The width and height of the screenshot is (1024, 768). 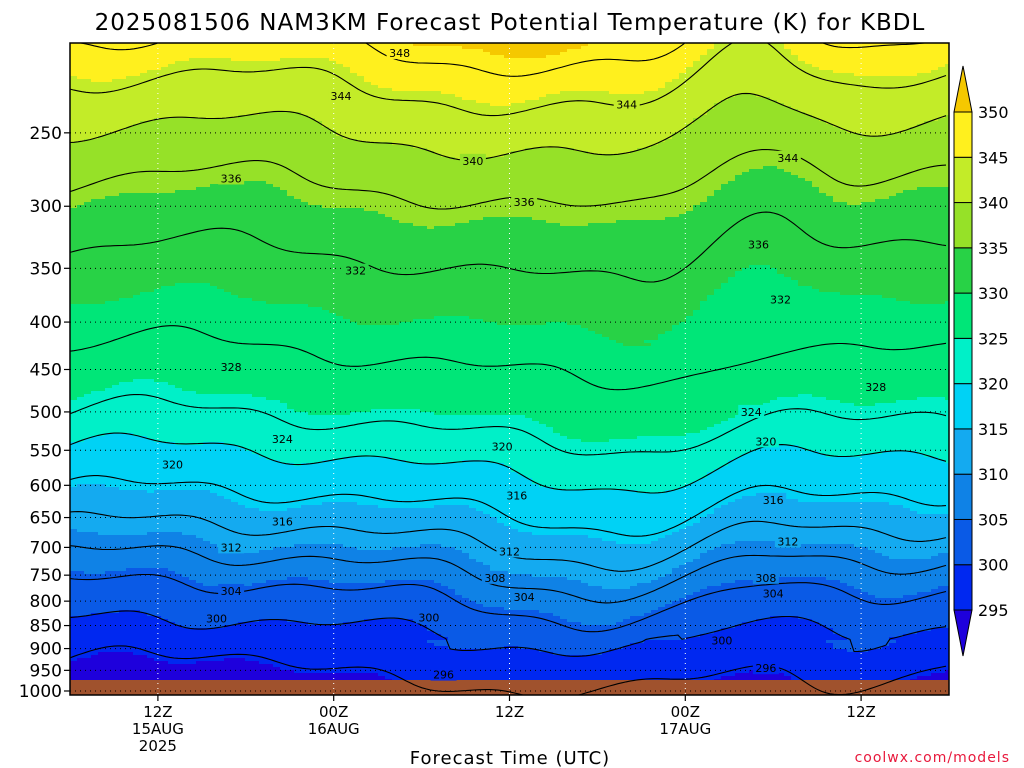 What do you see at coordinates (46, 451) in the screenshot?
I see `y-tick-label: 550` at bounding box center [46, 451].